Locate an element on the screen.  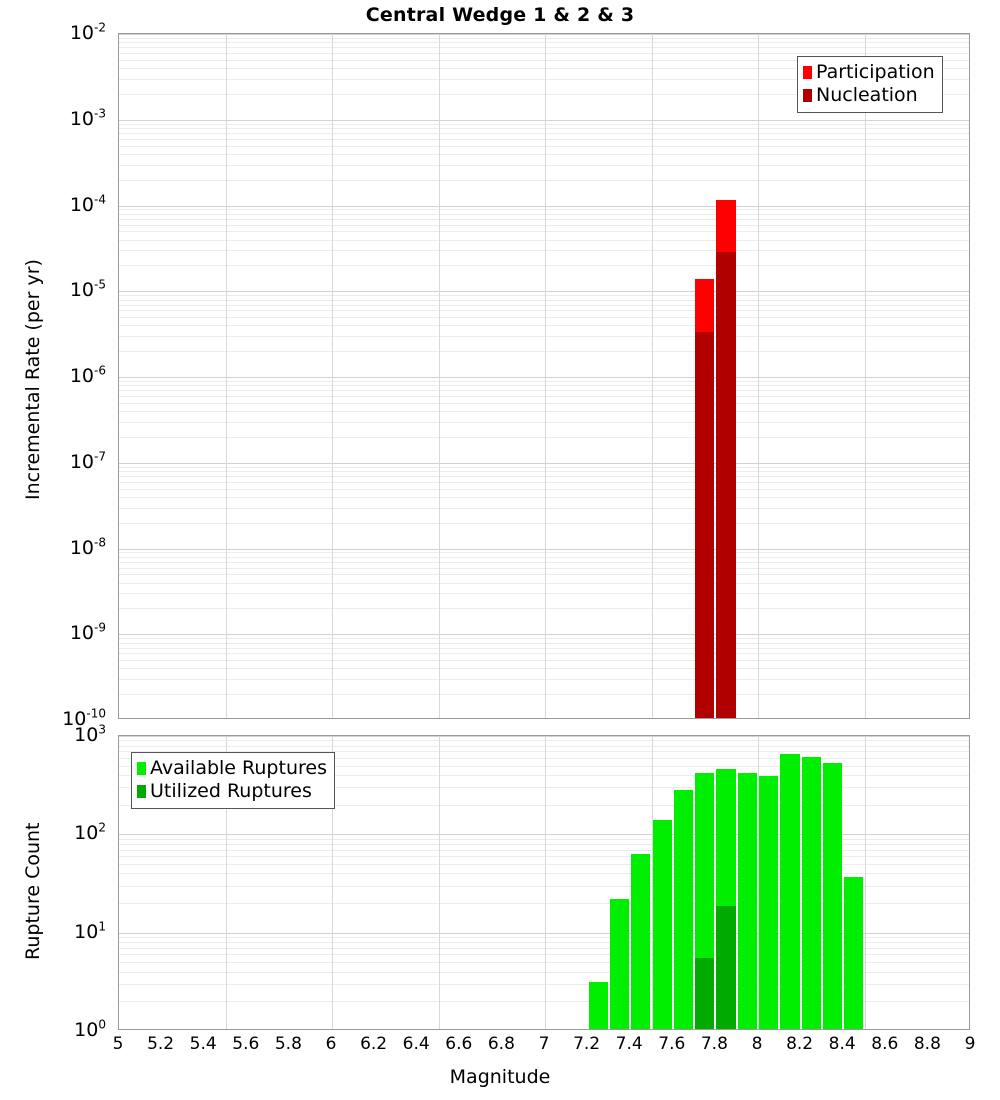
legend-item: Available Ruptures is located at coordinates (232, 768).